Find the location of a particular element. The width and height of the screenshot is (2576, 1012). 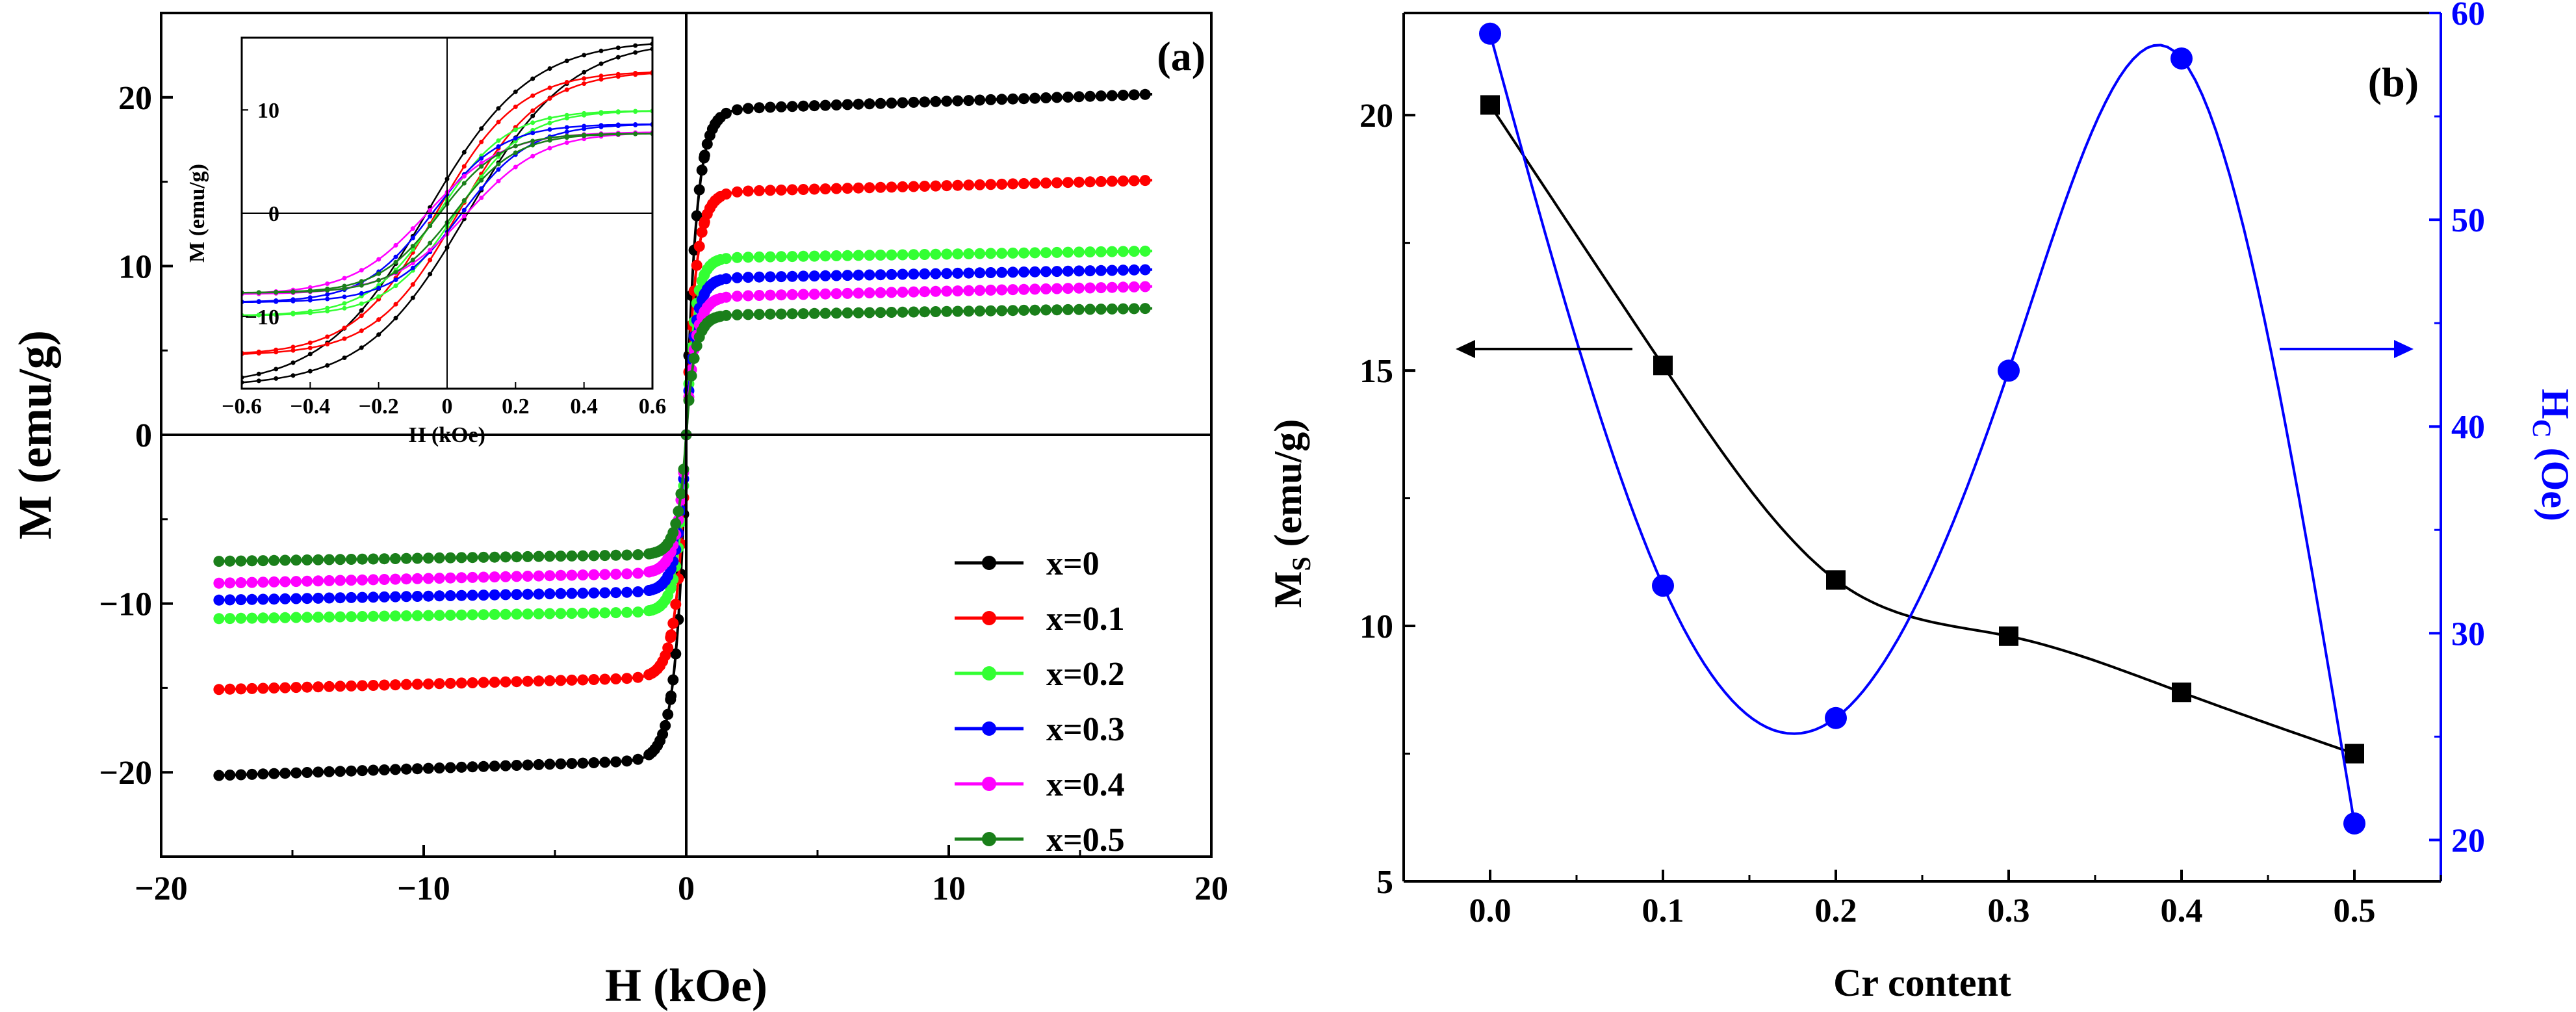

panel-a-legend: x=0 x=0.1 x=0.2 x=0.3 x=0.4 x=0.5 is located at coordinates (1040, 702).